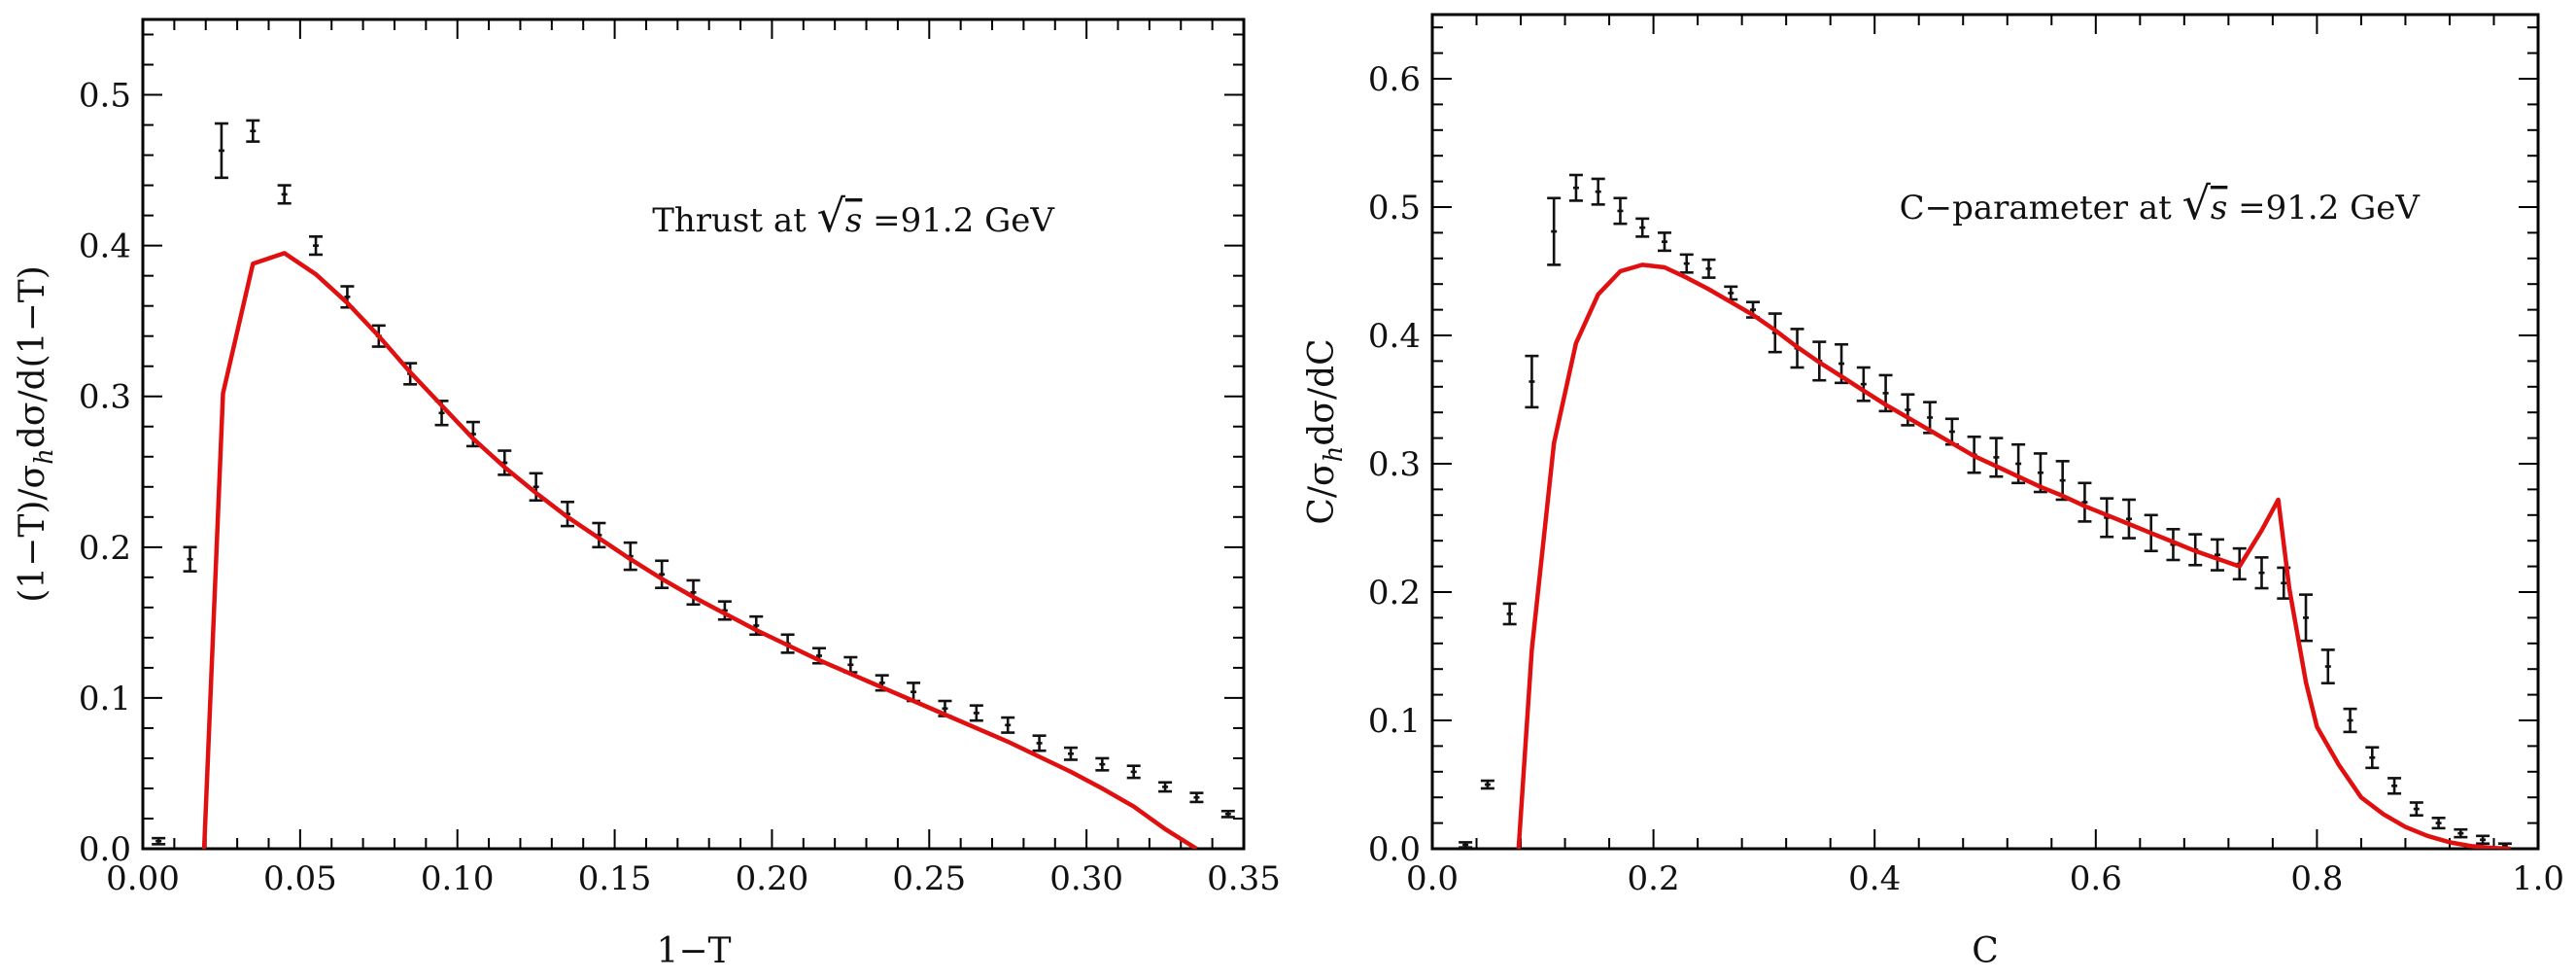  What do you see at coordinates (929, 878) in the screenshot?
I see `x-tick-label: 0.25` at bounding box center [929, 878].